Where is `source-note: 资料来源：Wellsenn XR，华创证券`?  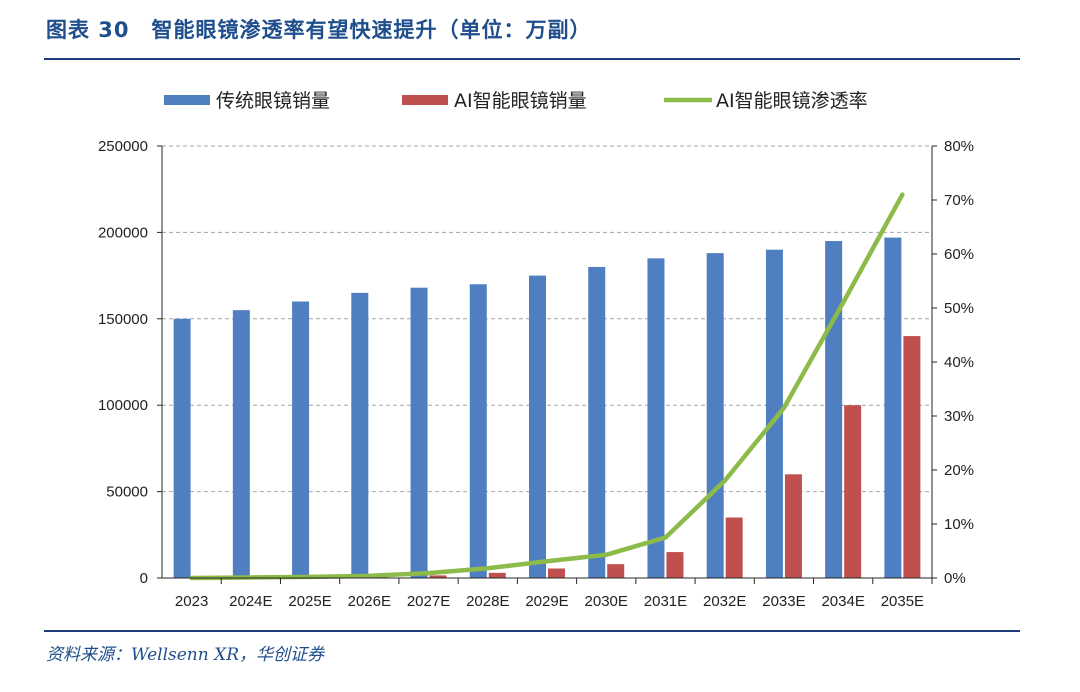 source-note: 资料来源：Wellsenn XR，华创证券 is located at coordinates (185, 655).